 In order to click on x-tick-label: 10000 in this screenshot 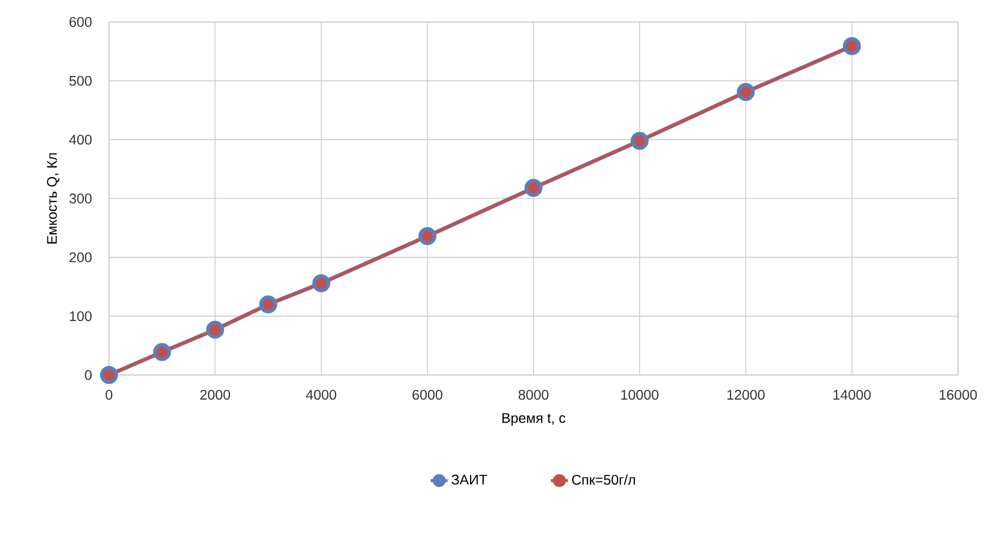, I will do `click(639, 395)`.